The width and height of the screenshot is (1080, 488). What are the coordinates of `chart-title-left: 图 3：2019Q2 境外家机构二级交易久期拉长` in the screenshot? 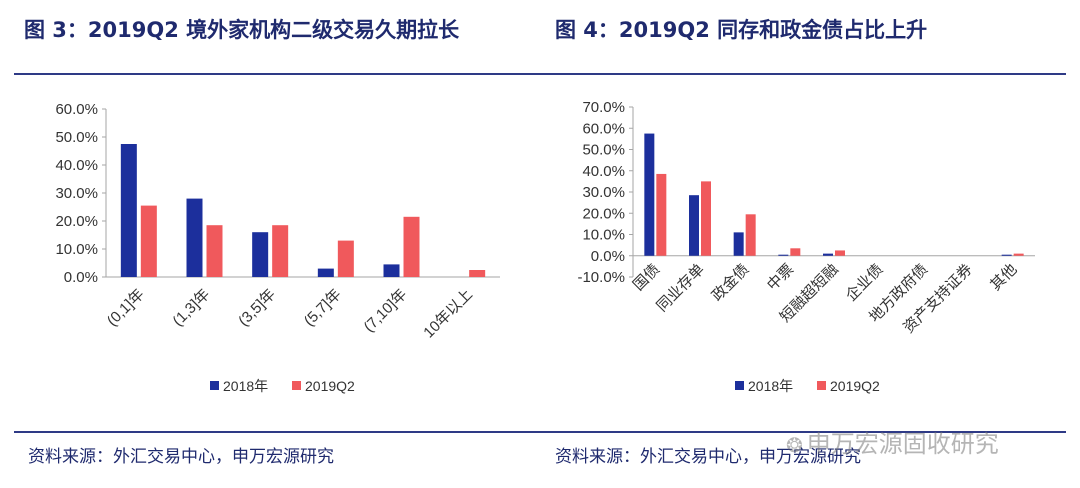 It's located at (242, 30).